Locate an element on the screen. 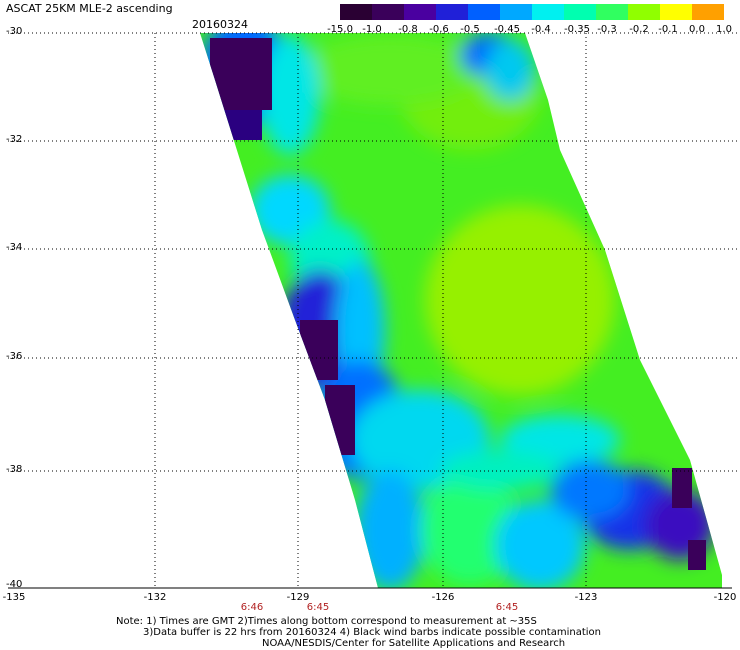 This screenshot has width=740, height=650. lat-label: -30 is located at coordinates (14, 31).